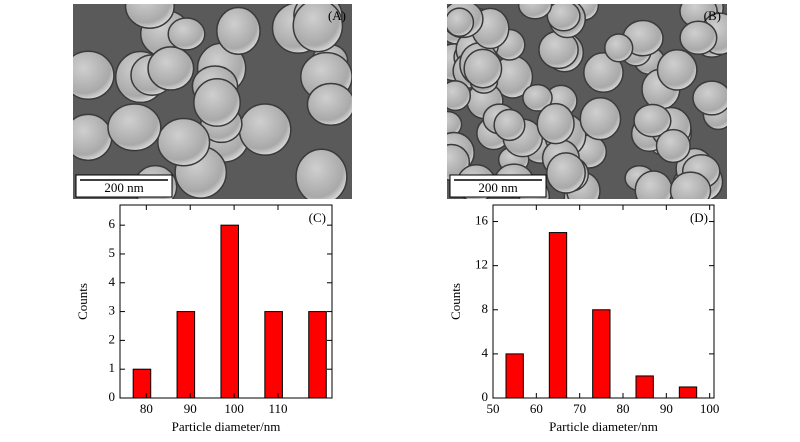 This screenshot has height=442, width=800. Describe the element at coordinates (112, 310) in the screenshot. I see `y-tick-label: 3` at that location.